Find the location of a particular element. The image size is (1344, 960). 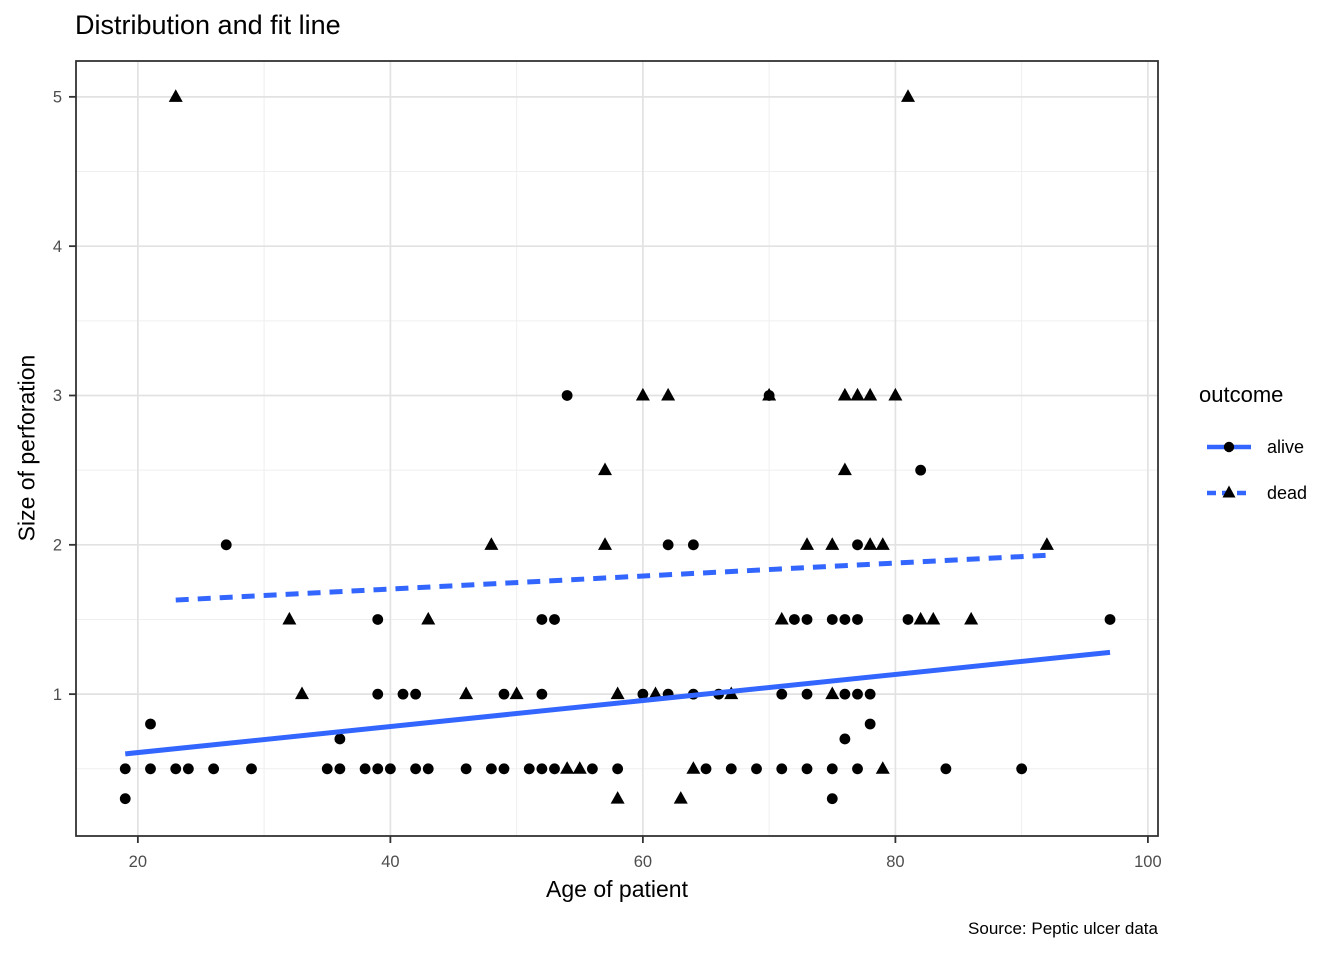

svg-text: 4 is located at coordinates (57, 247).